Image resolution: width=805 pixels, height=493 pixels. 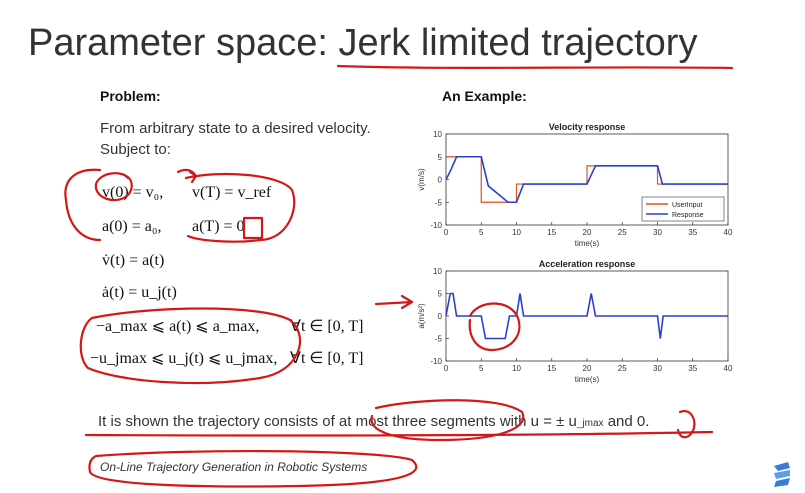 I want to click on eq-a0: a(0) = a₀,, so click(x=132, y=226).